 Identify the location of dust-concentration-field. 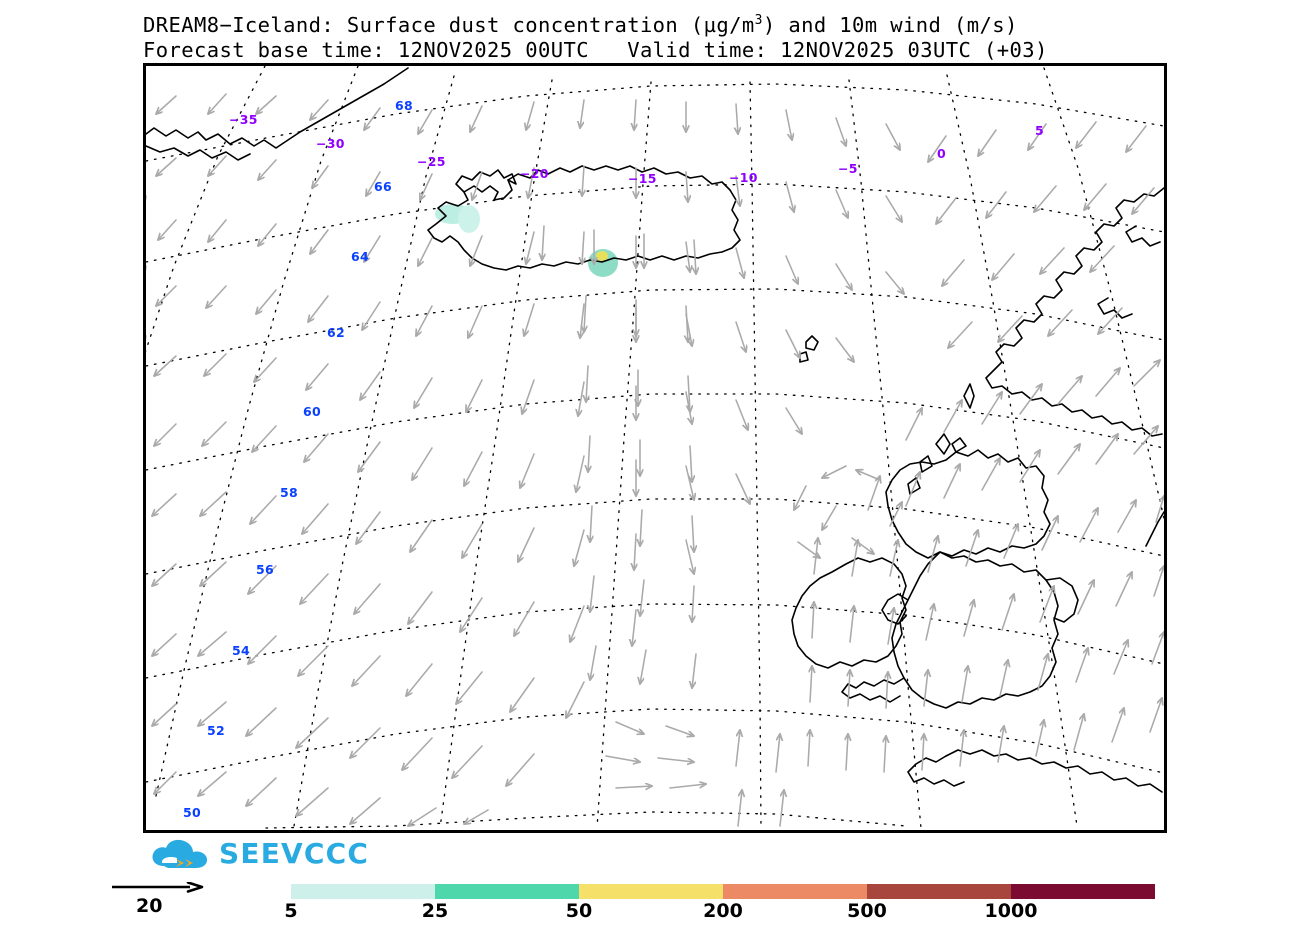
(526, 240).